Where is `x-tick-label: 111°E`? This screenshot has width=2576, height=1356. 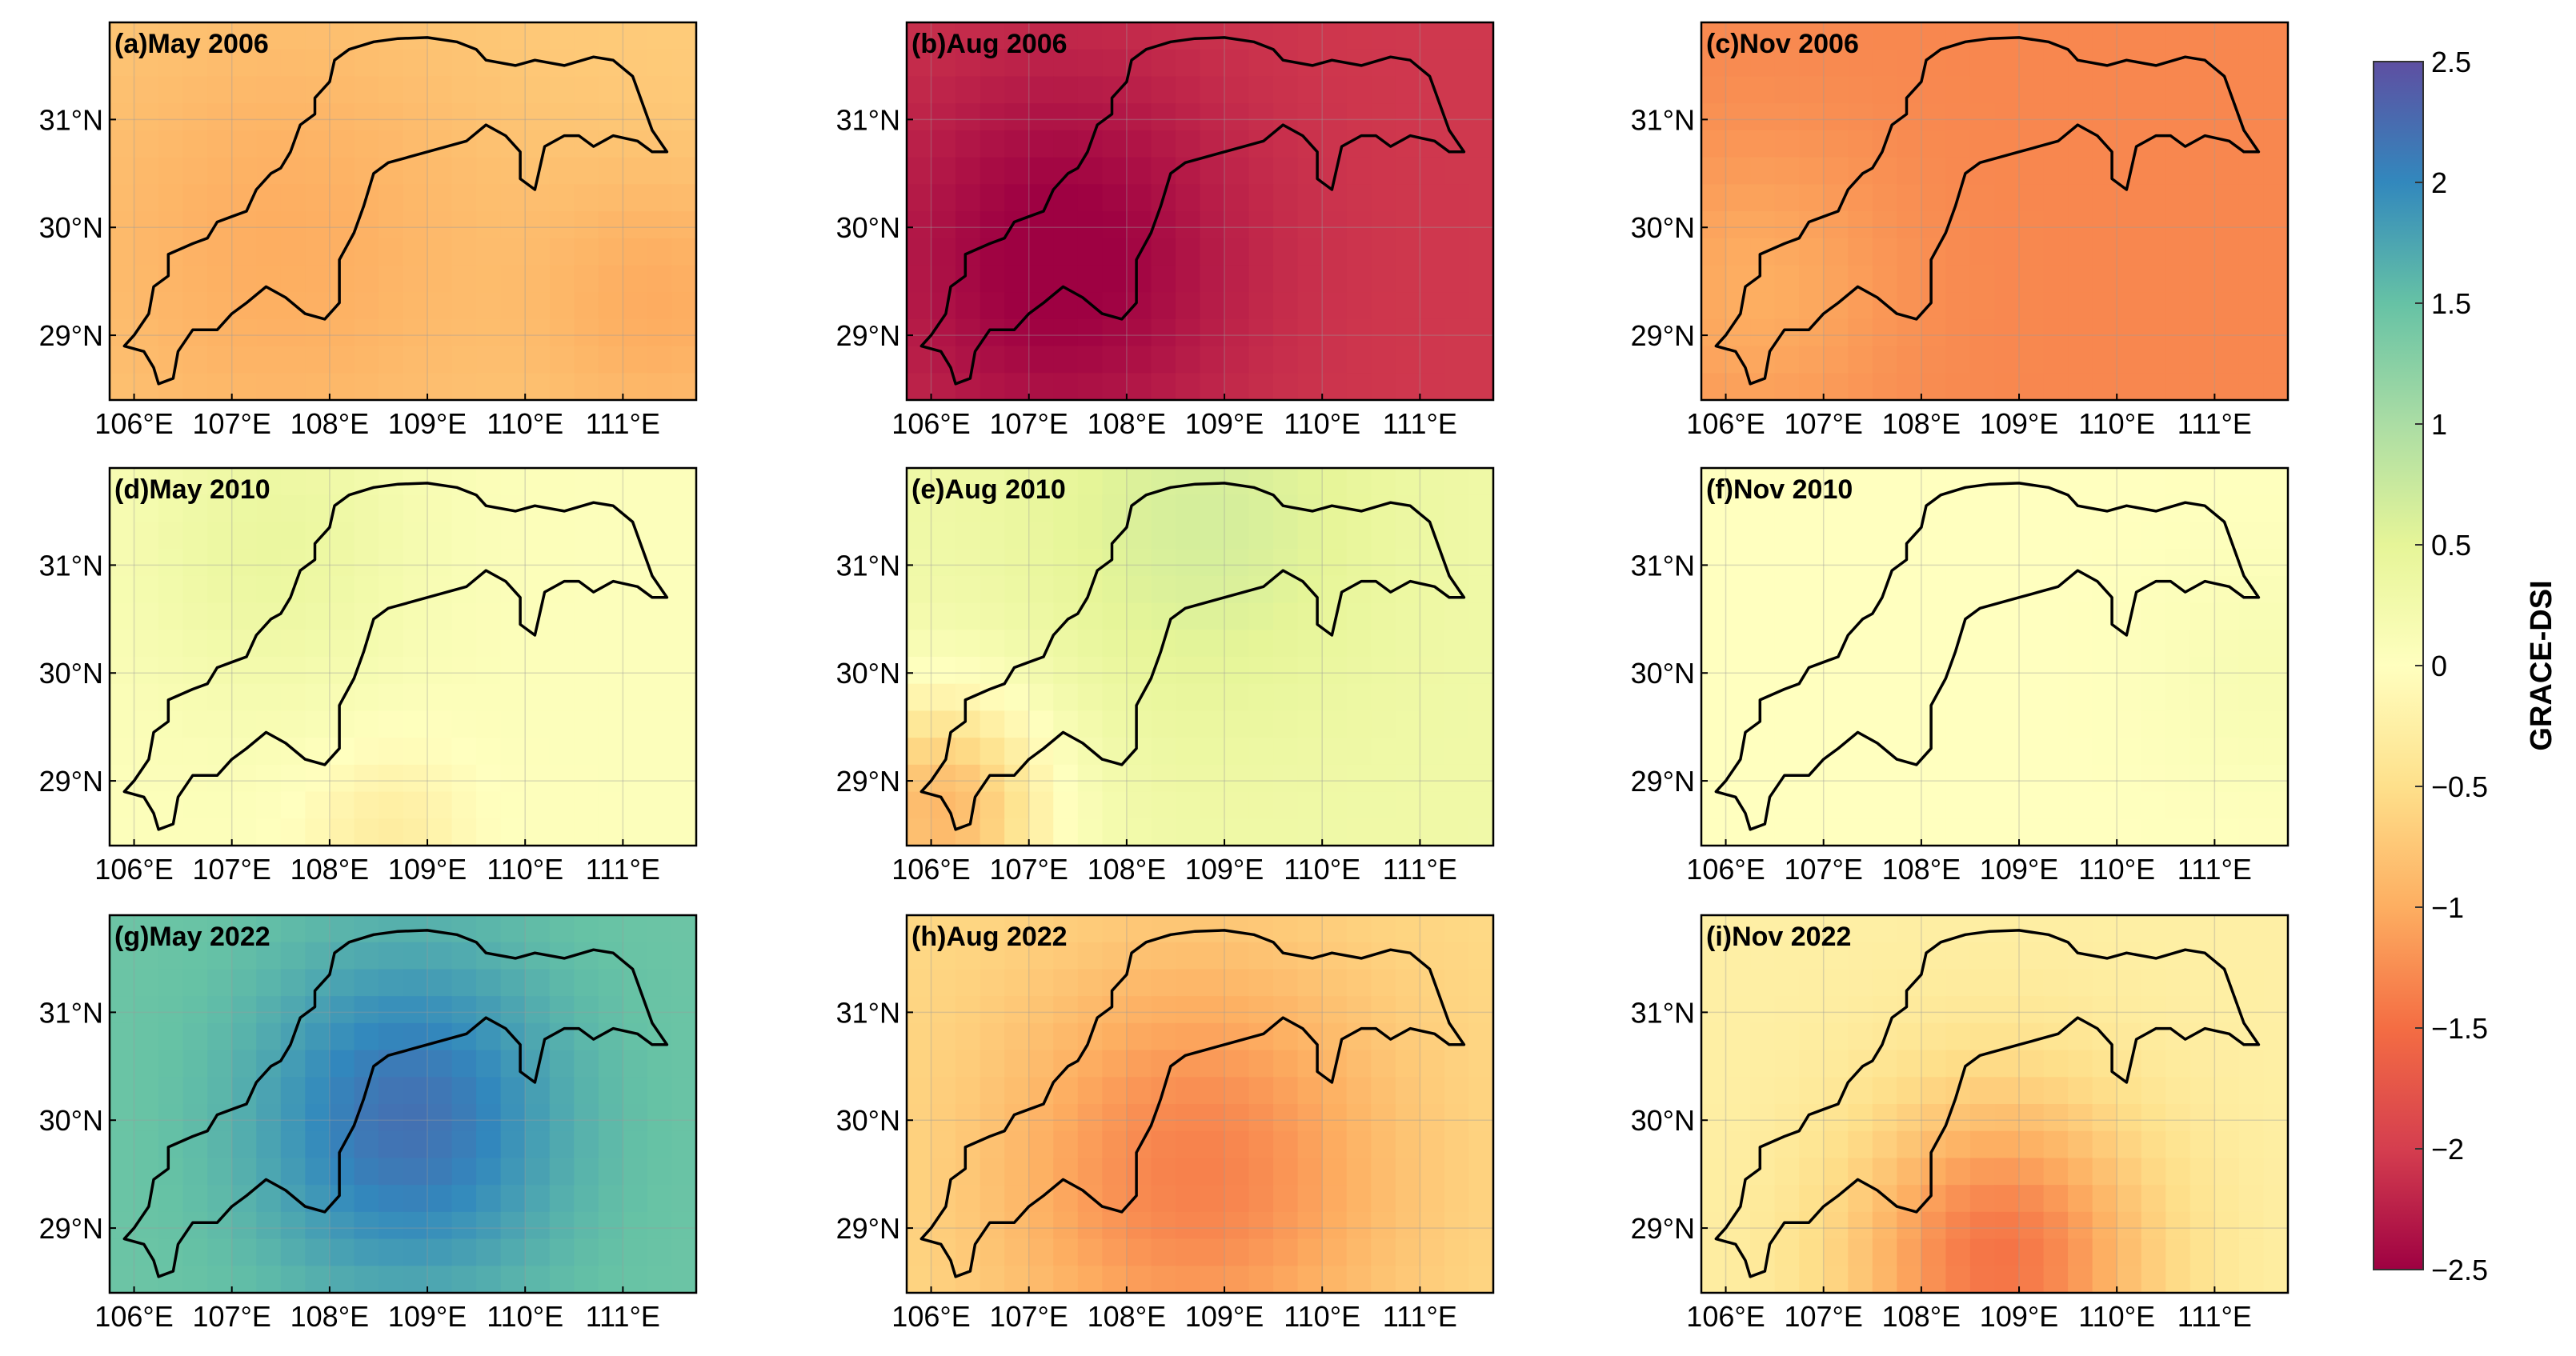 x-tick-label: 111°E is located at coordinates (1420, 423).